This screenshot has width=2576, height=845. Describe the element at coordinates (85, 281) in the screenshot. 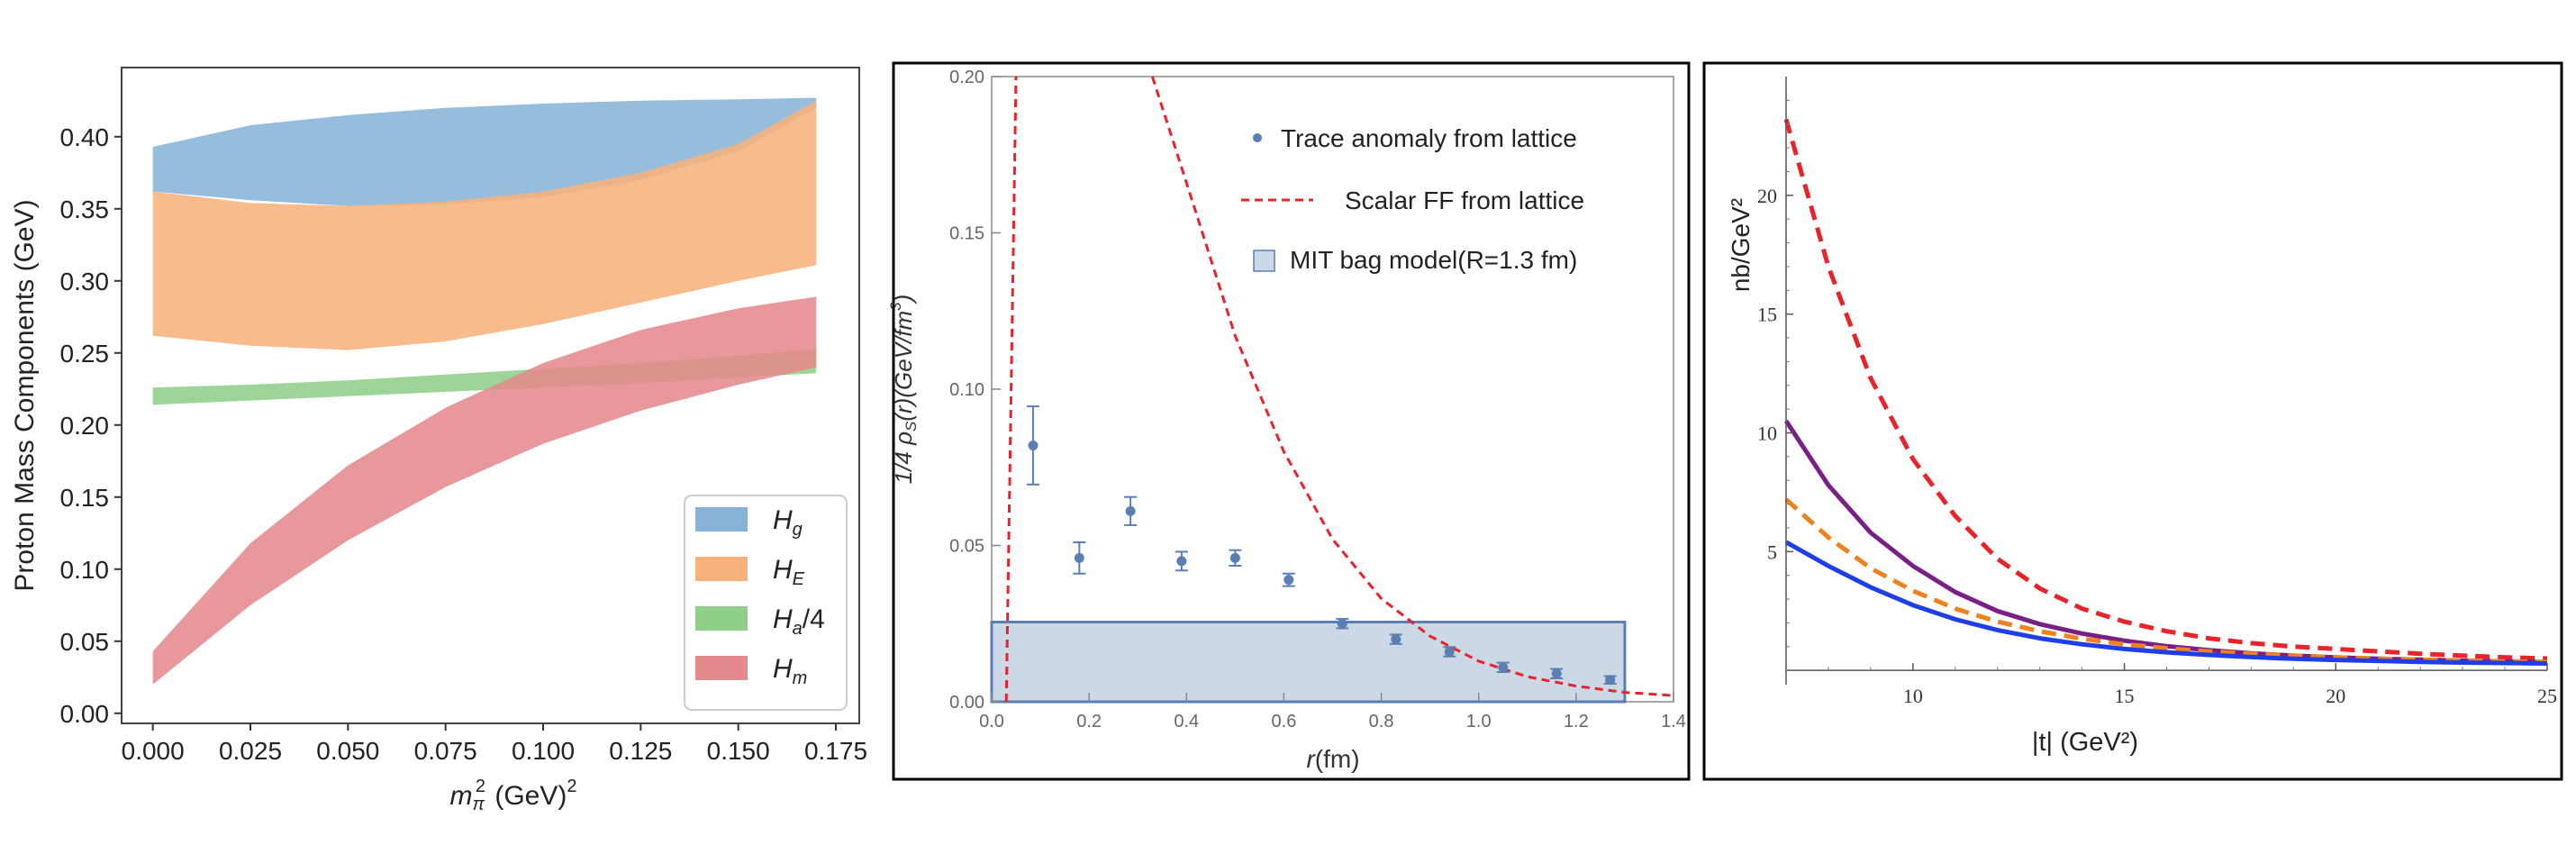

I see `y-tick-label: 0.30` at that location.